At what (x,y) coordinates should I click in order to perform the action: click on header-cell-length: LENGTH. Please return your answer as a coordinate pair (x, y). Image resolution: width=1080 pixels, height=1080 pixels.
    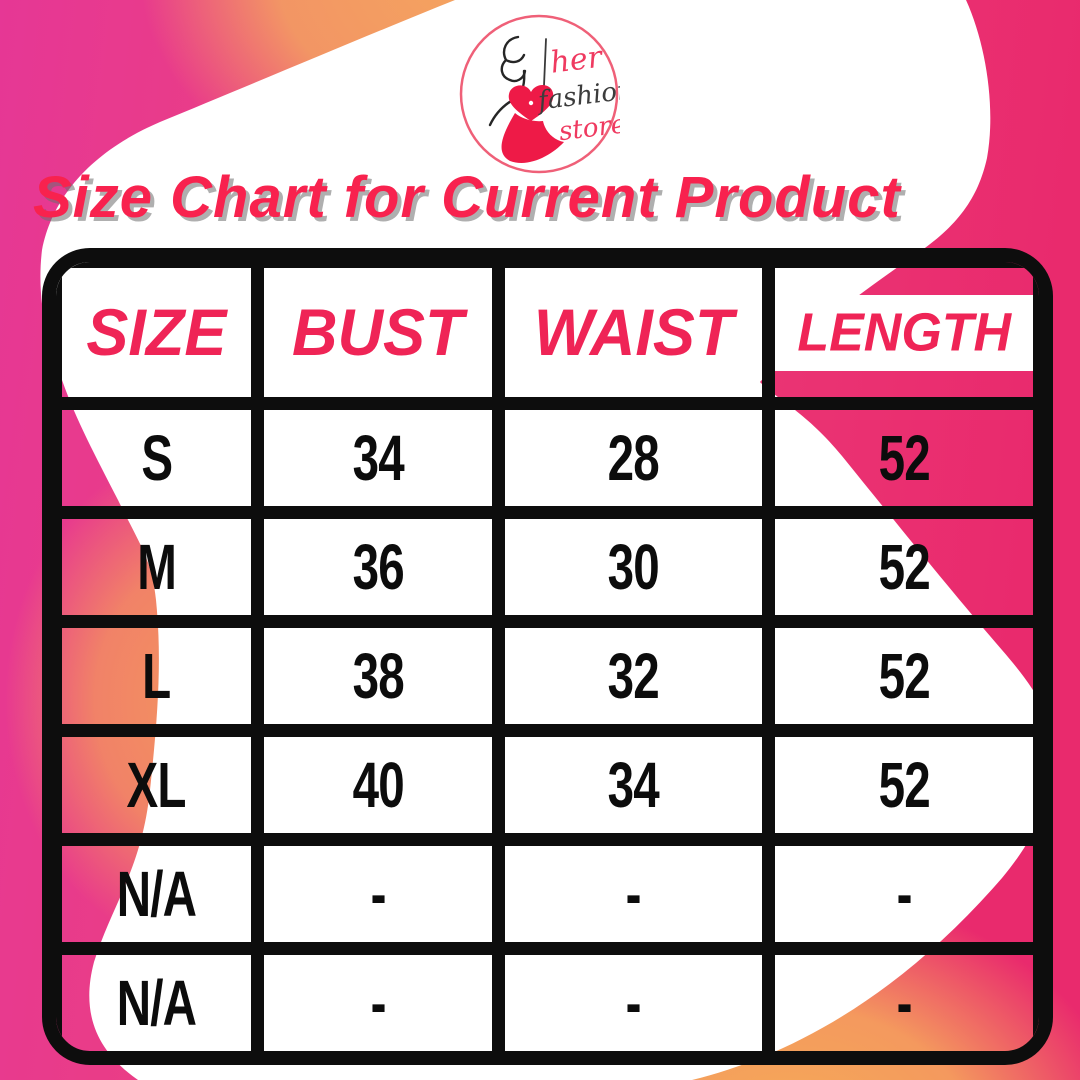
    Looking at the image, I should click on (900, 336).